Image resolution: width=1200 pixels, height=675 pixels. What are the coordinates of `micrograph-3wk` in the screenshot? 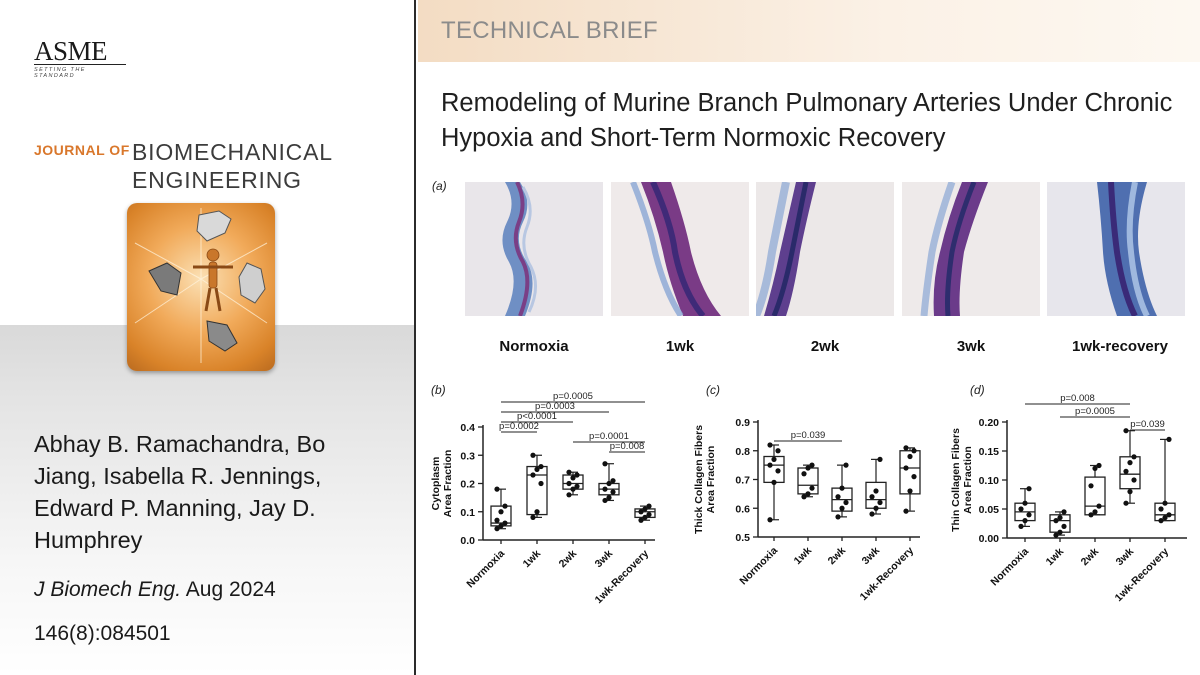 It's located at (971, 249).